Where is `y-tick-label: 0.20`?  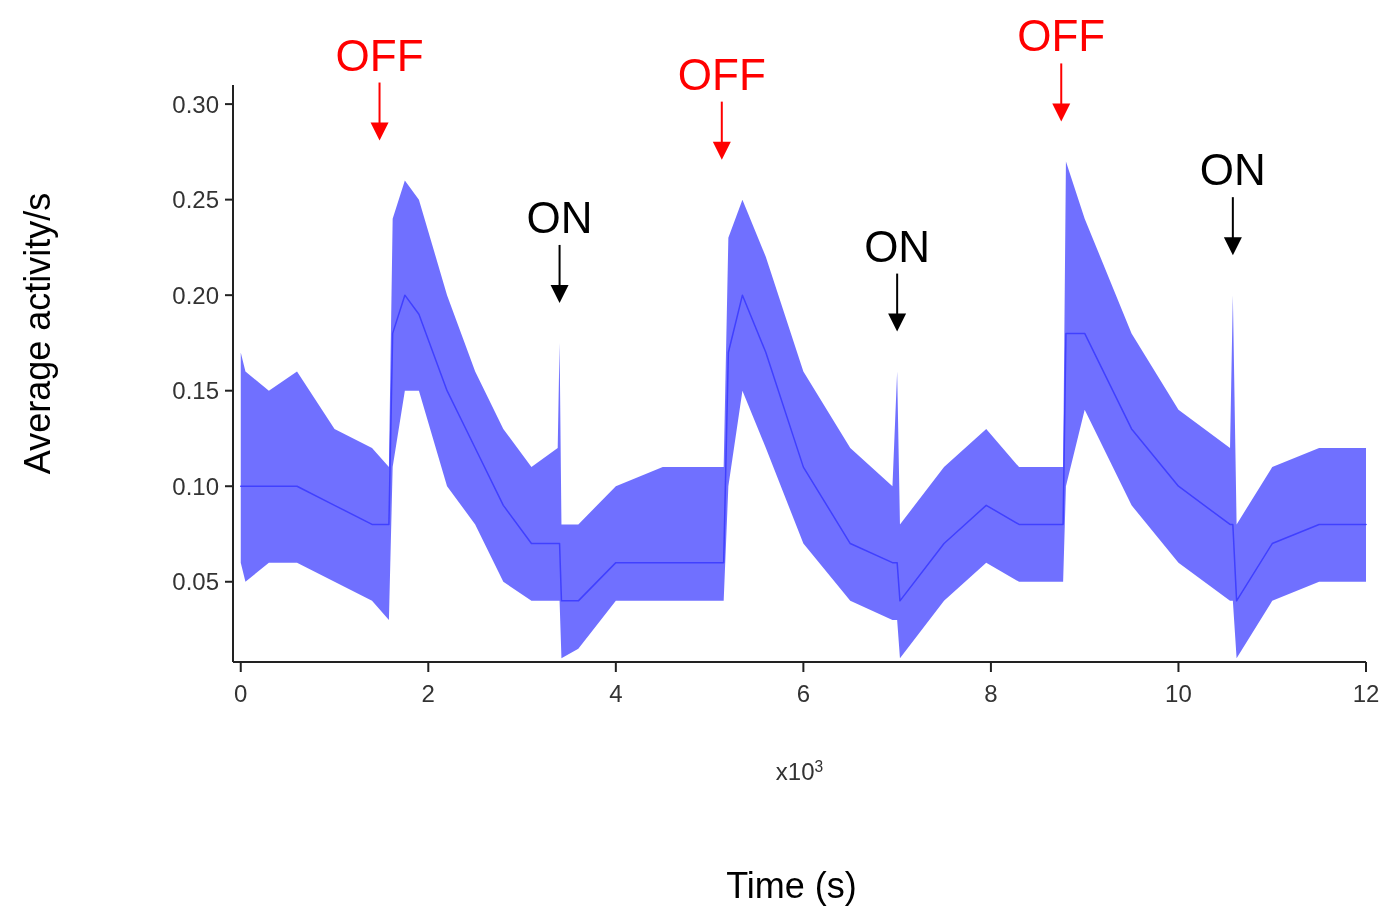 y-tick-label: 0.20 is located at coordinates (195, 295).